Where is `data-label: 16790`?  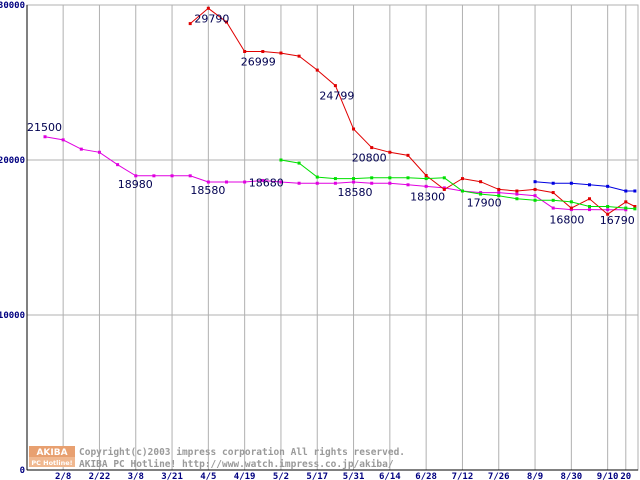
data-label: 16790 is located at coordinates (617, 220).